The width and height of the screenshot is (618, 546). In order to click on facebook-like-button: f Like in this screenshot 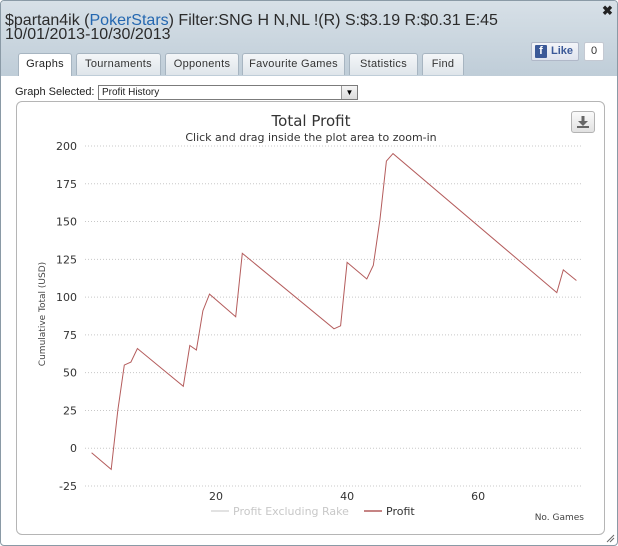, I will do `click(555, 51)`.